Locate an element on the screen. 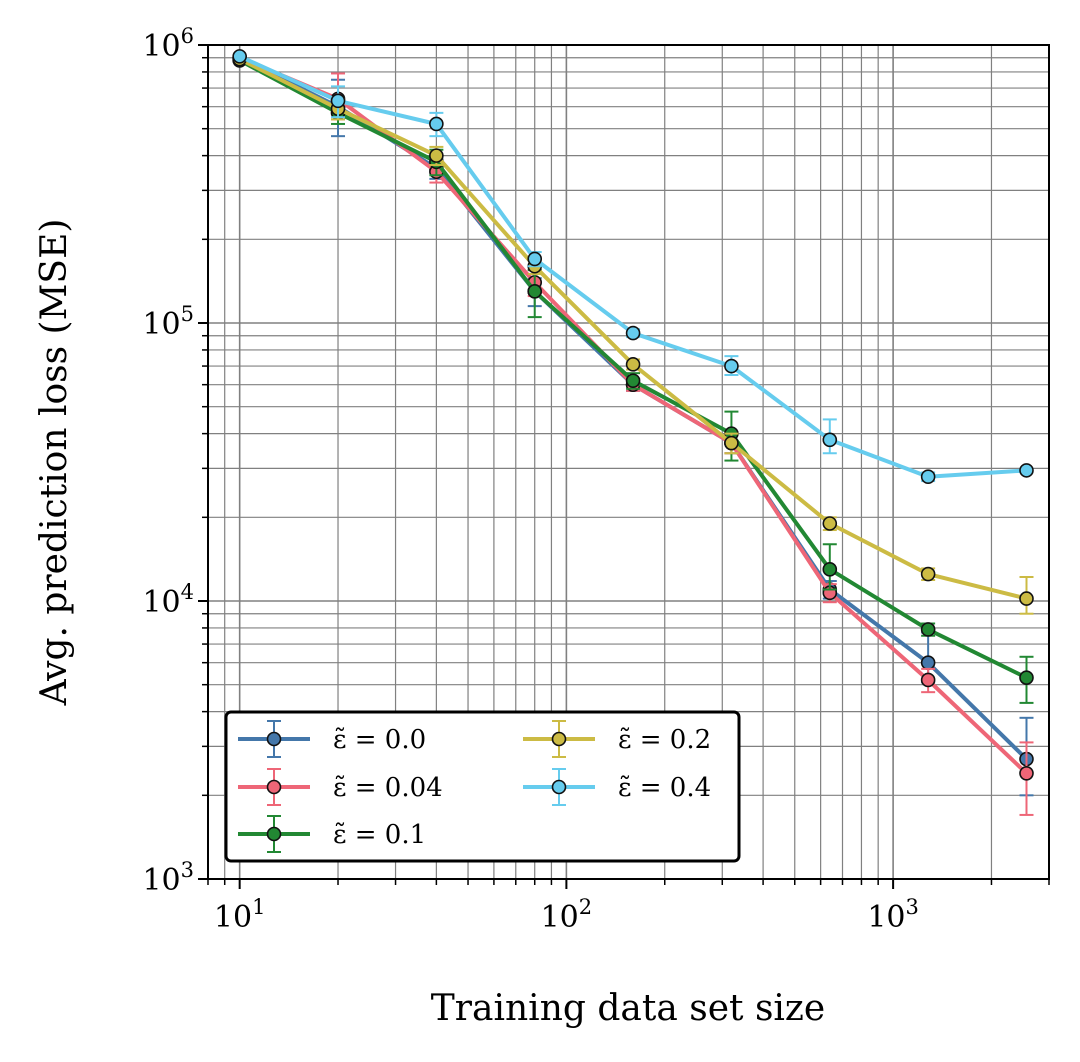  legend-item: ε̃ = 0.04 is located at coordinates (340, 787).